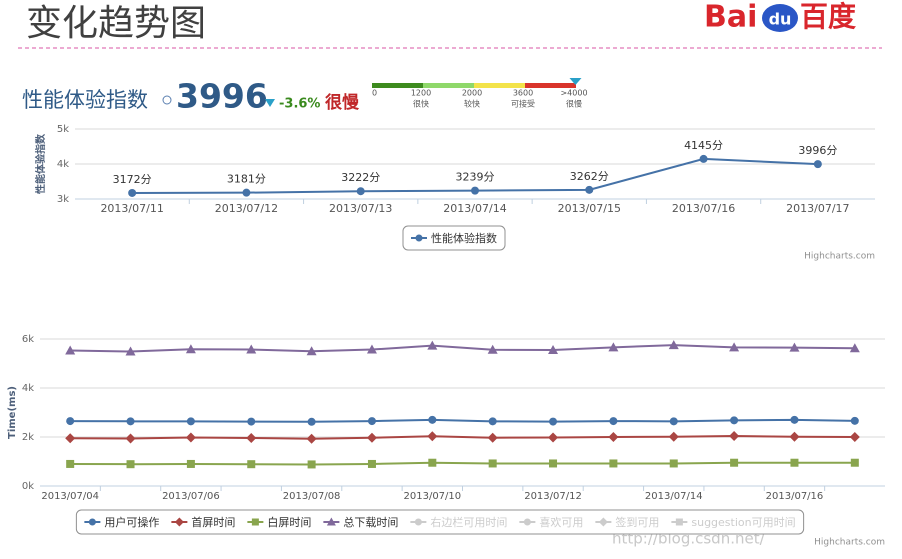 The height and width of the screenshot is (559, 902). Describe the element at coordinates (70, 496) in the screenshot. I see `x-tick-label: 2013/07/04` at that location.